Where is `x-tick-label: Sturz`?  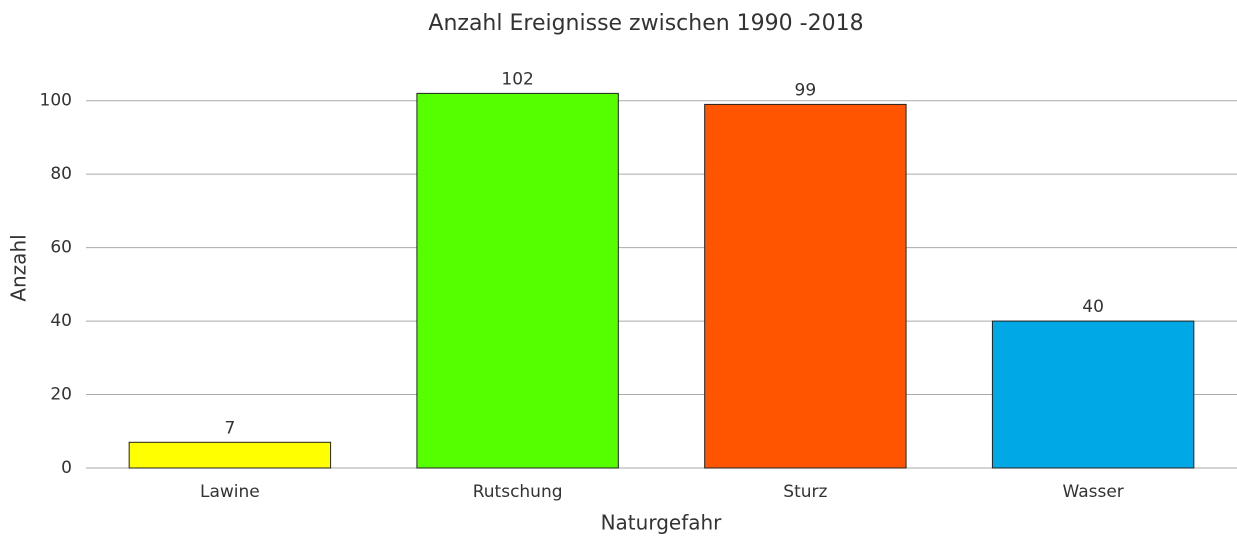 x-tick-label: Sturz is located at coordinates (805, 492).